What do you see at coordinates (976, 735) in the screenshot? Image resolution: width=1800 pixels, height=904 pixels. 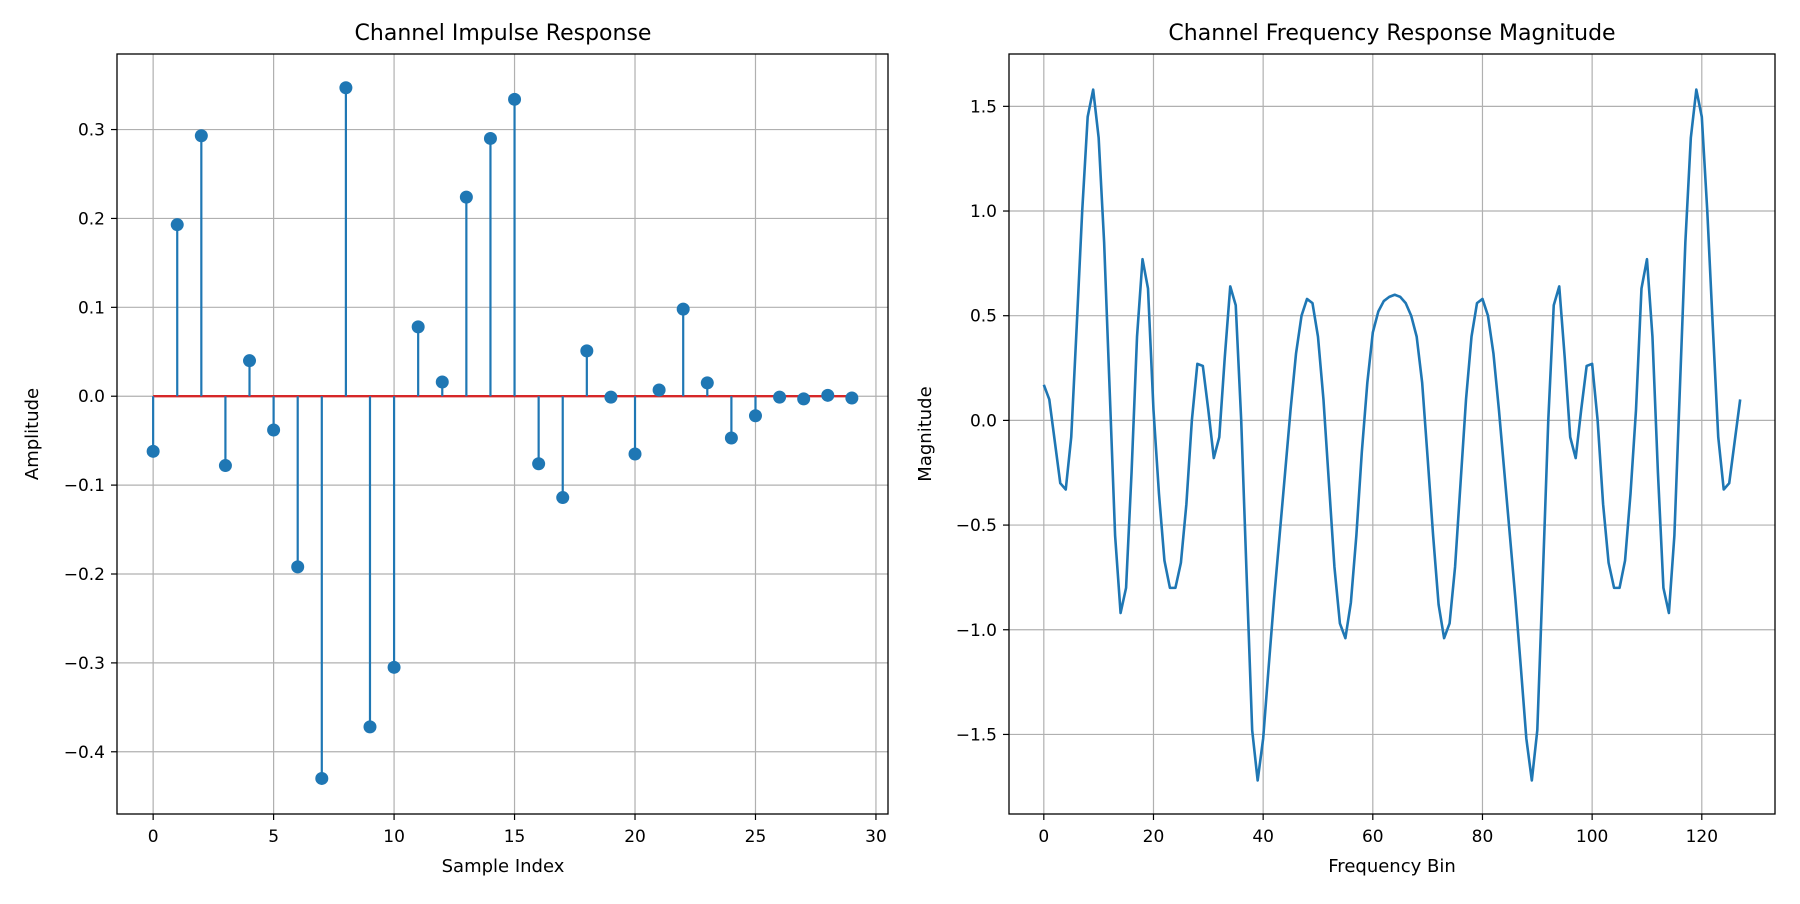 I see `y-tick-label: −1.5` at bounding box center [976, 735].